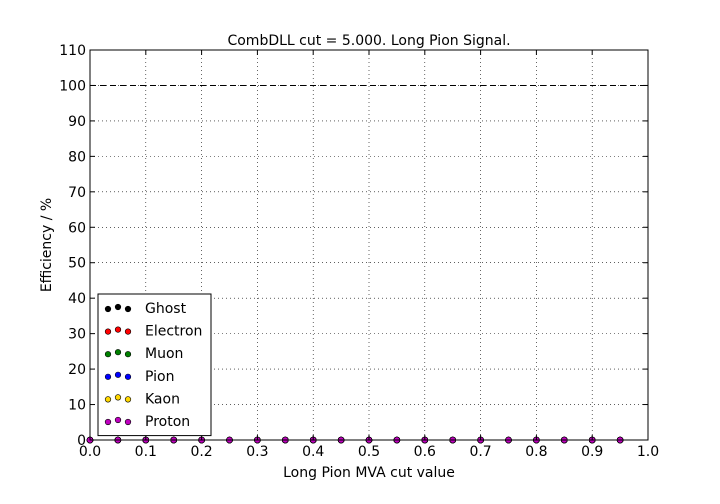  Describe the element at coordinates (369, 473) in the screenshot. I see `x-axis-label: Long Pion MVA cut value` at that location.